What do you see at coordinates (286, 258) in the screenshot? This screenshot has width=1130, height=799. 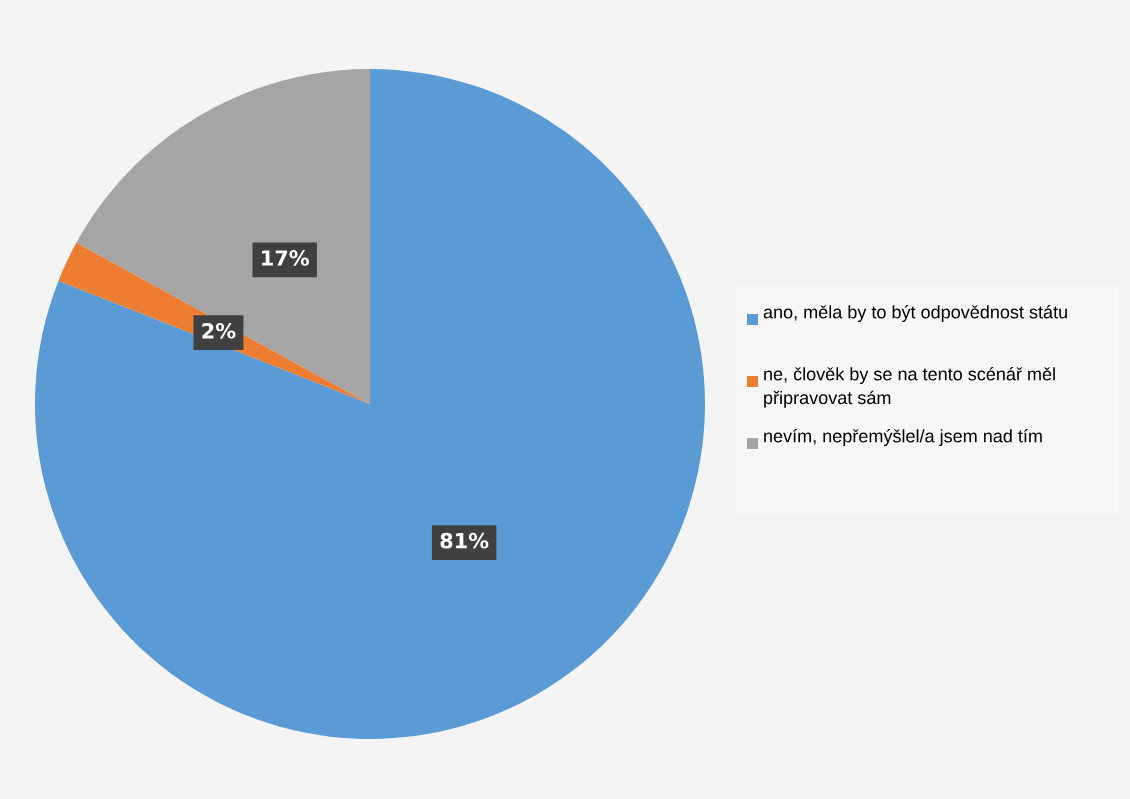 I see `data-label: 17%` at bounding box center [286, 258].